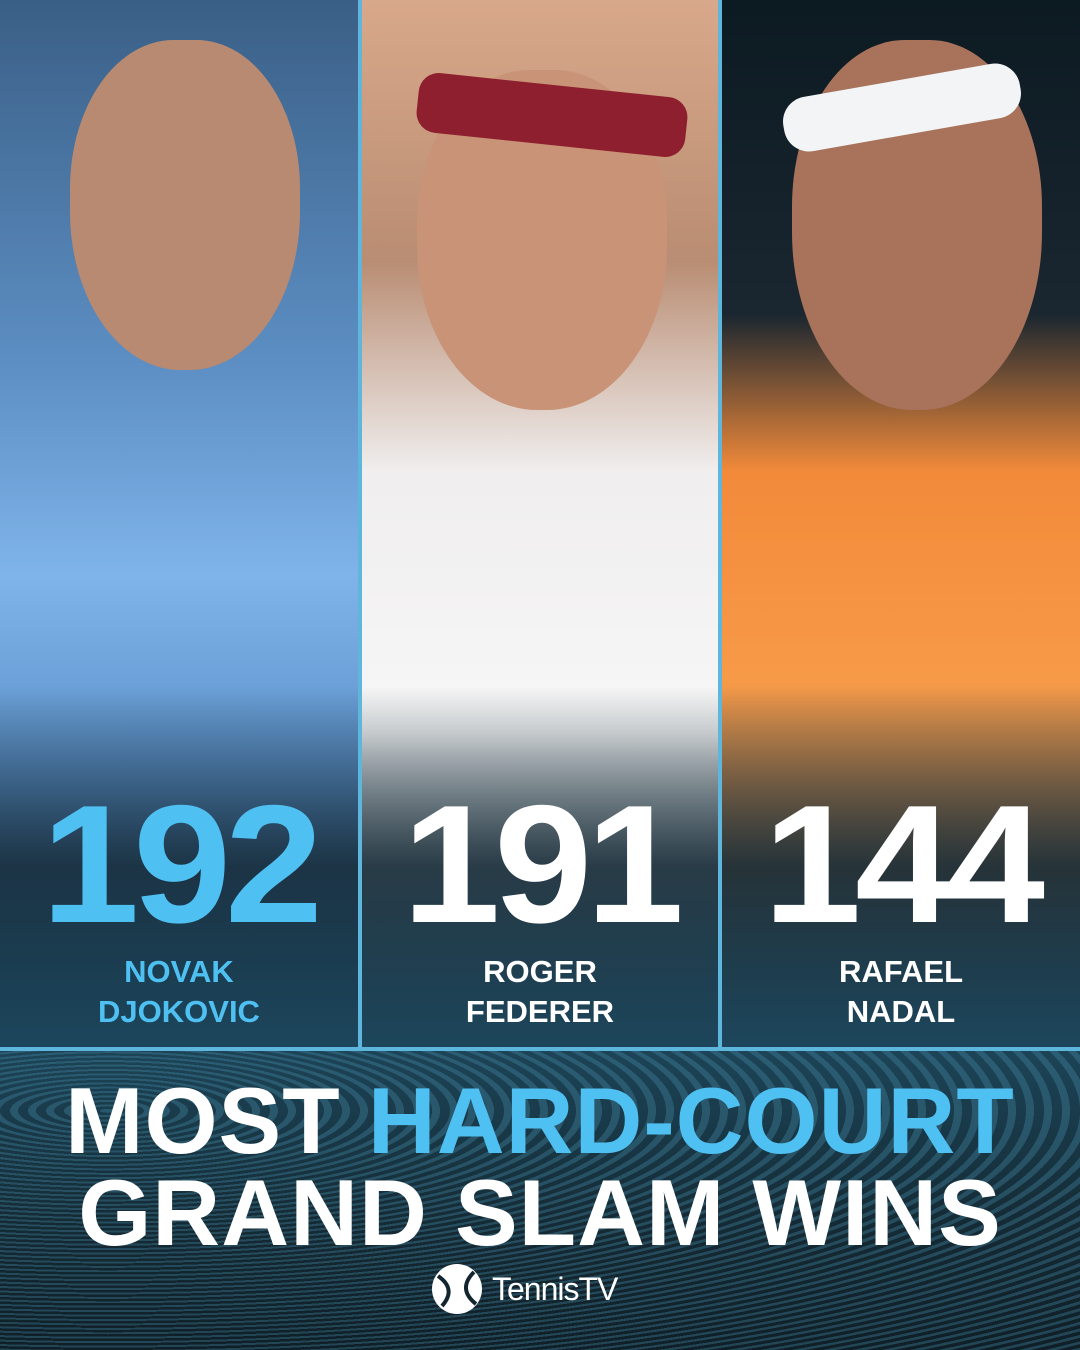 The width and height of the screenshot is (1080, 1350). I want to click on player-name: NOVAK DJOKOVIC, so click(179, 991).